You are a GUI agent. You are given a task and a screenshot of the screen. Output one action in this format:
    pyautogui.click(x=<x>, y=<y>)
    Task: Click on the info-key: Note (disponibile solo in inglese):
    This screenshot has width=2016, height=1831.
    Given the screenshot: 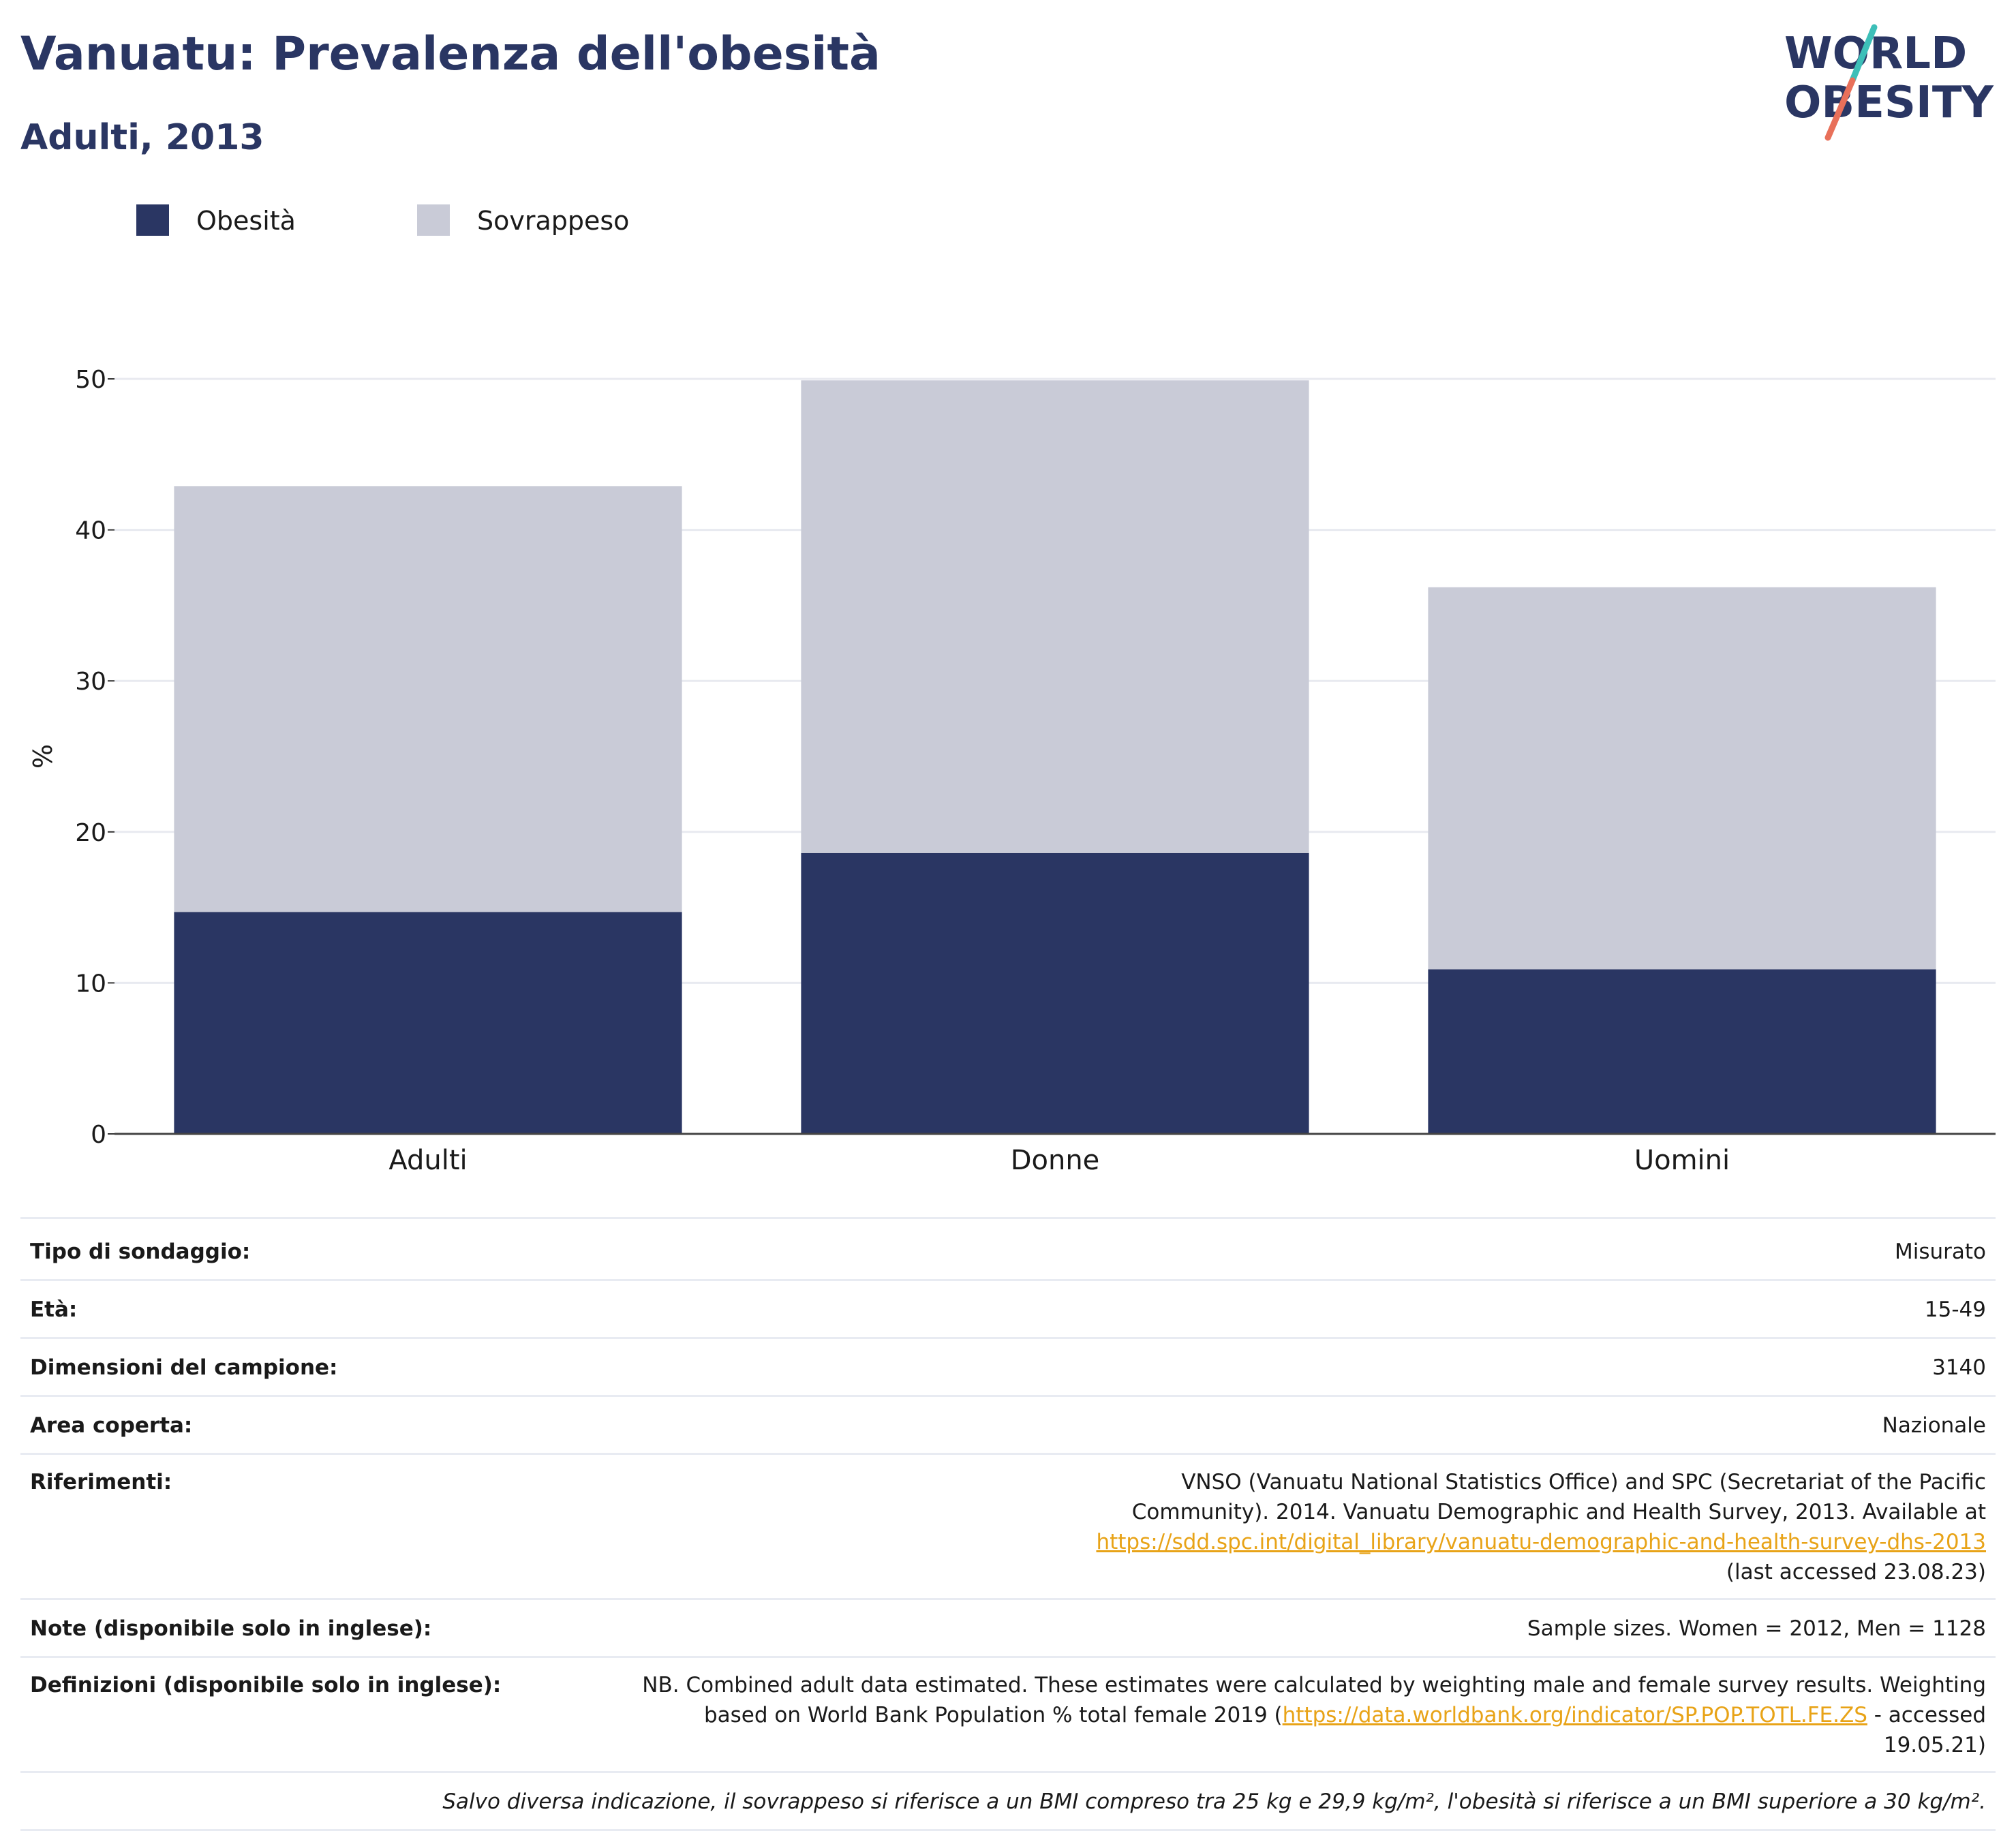 What is the action you would take?
    pyautogui.click(x=289, y=1628)
    